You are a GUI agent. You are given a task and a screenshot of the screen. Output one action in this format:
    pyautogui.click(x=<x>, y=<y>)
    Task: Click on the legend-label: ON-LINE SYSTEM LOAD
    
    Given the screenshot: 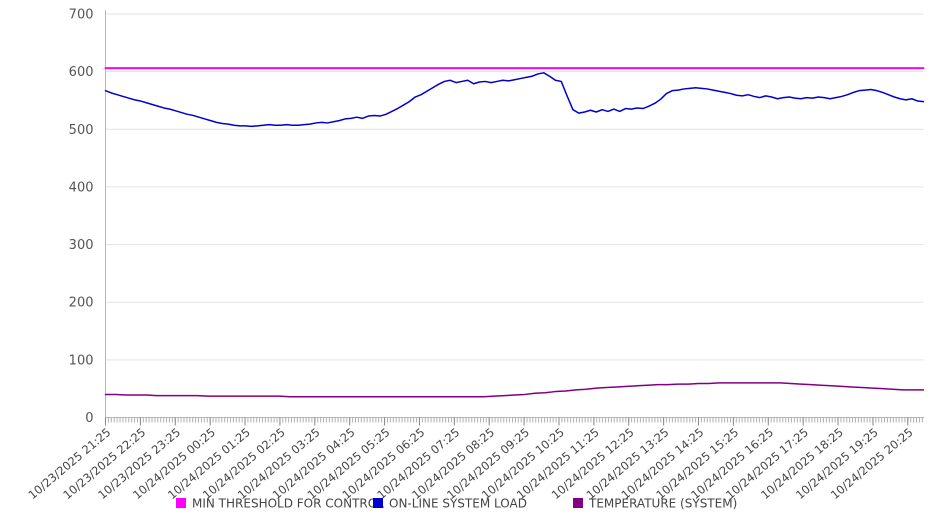 What is the action you would take?
    pyautogui.click(x=458, y=504)
    